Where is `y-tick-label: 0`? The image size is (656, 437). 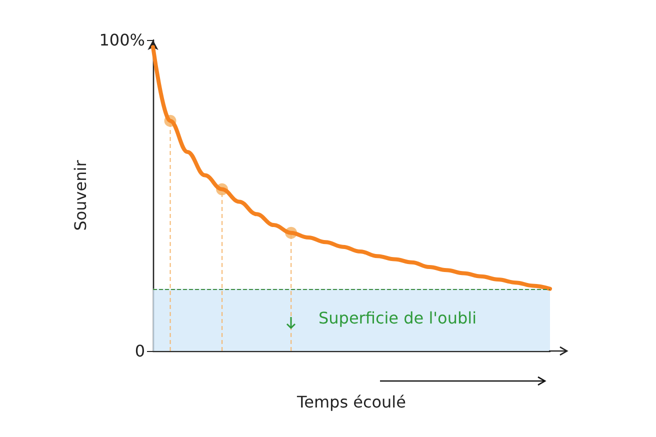 y-tick-label: 0 is located at coordinates (139, 351).